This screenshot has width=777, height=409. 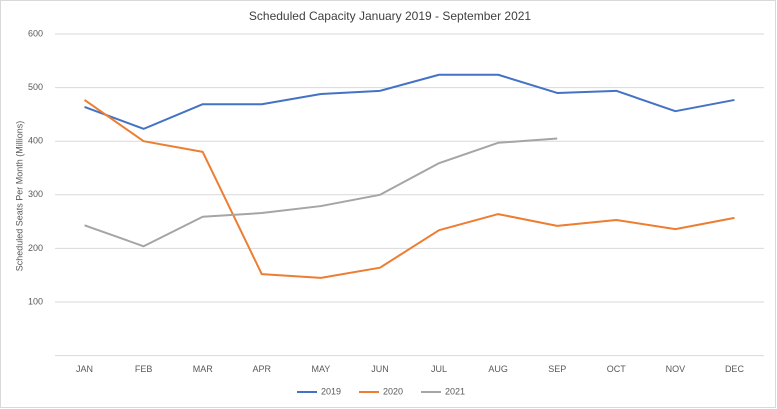 What do you see at coordinates (455, 391) in the screenshot?
I see `legend-label: 2021` at bounding box center [455, 391].